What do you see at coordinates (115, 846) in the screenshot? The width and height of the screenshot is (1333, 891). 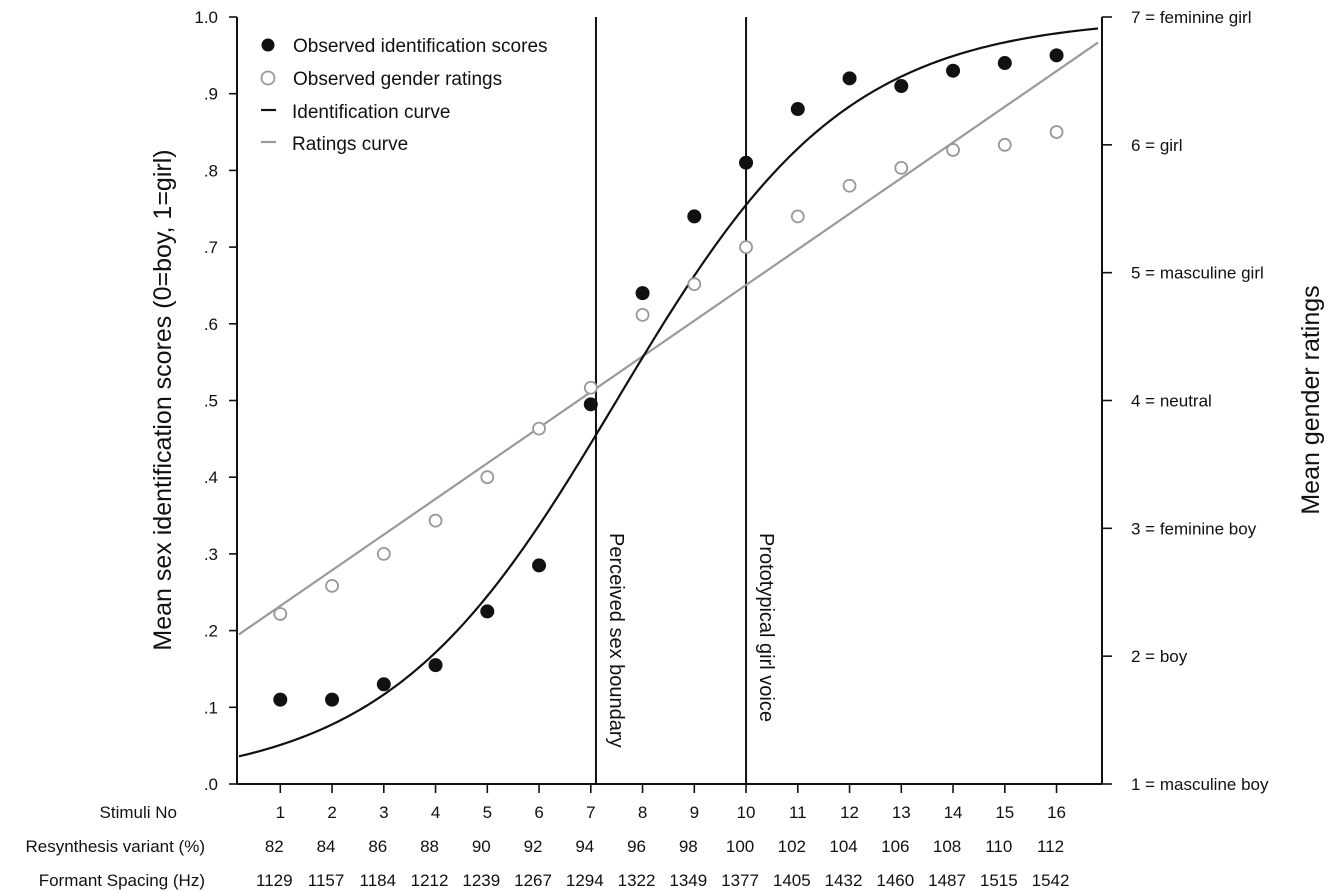 I see `x-row-label: Resynthesis variant (%)` at bounding box center [115, 846].